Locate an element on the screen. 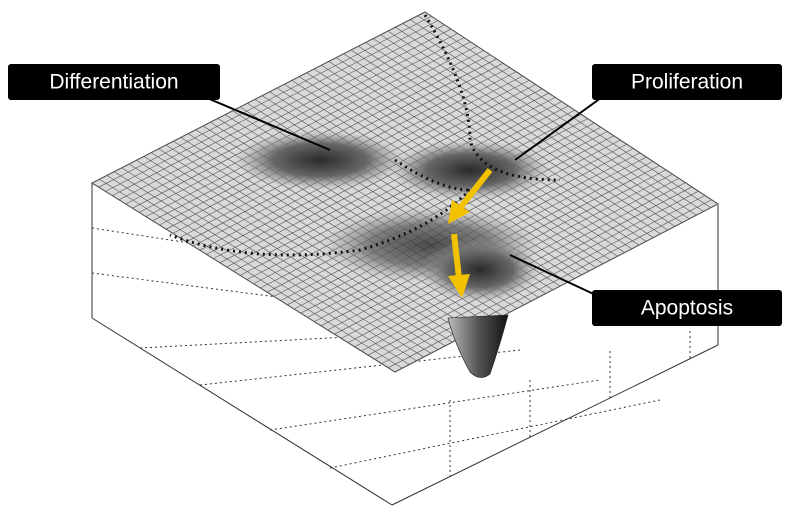 The image size is (796, 510). label-proliferation: Proliferation is located at coordinates (687, 82).